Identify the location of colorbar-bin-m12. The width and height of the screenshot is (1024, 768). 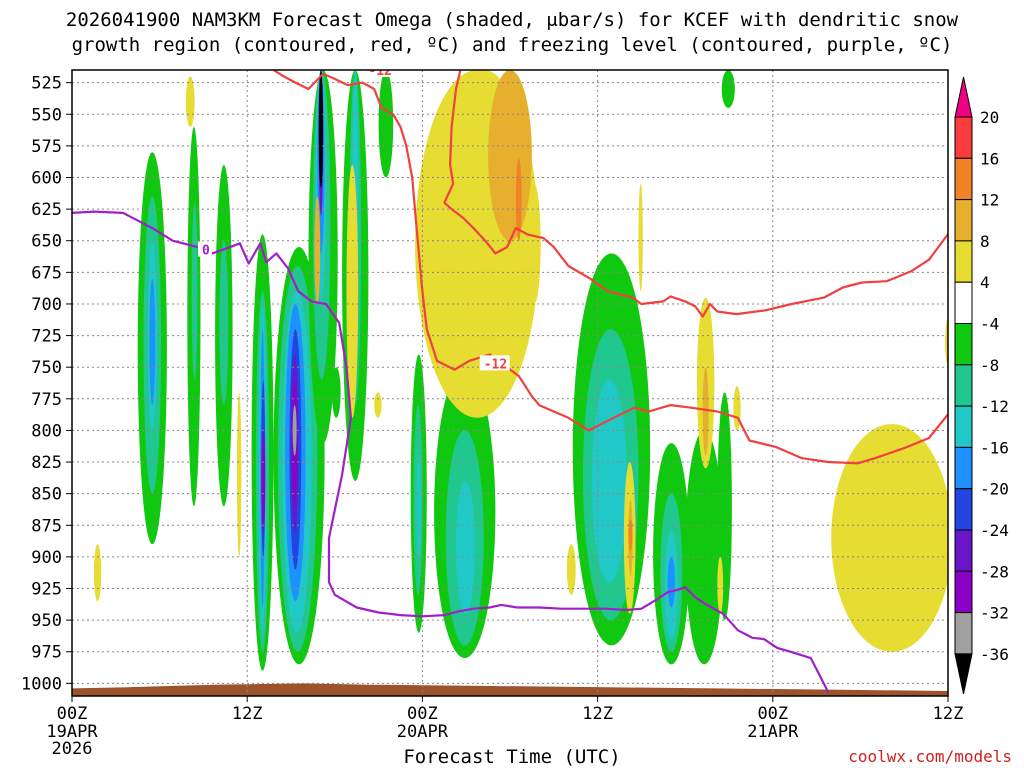
(963, 426).